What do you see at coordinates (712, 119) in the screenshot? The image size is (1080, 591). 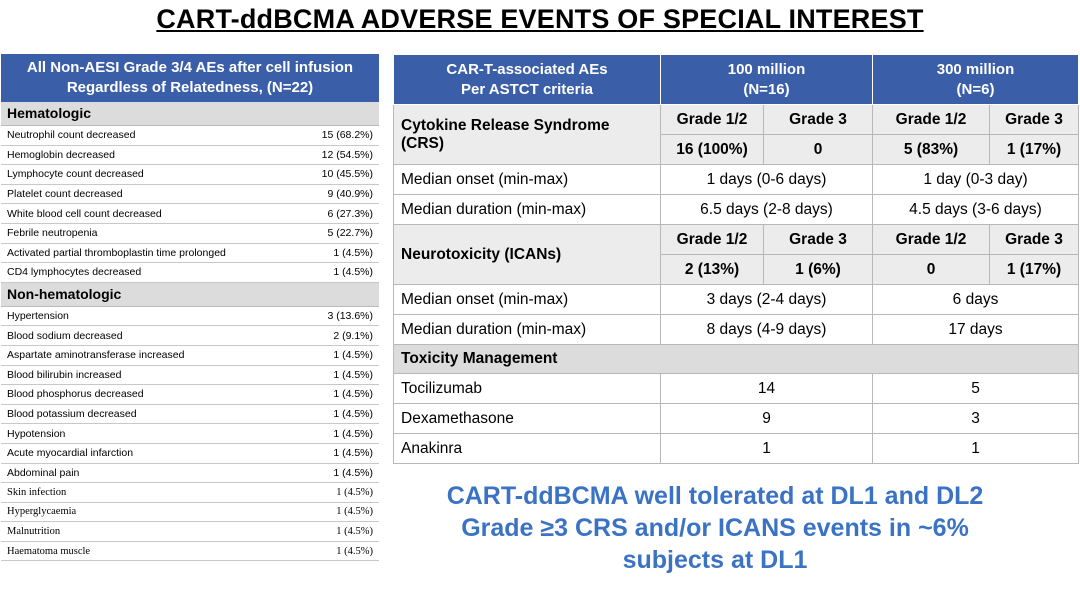 I see `crs-dl1-grade12-label: Grade 1/2` at bounding box center [712, 119].